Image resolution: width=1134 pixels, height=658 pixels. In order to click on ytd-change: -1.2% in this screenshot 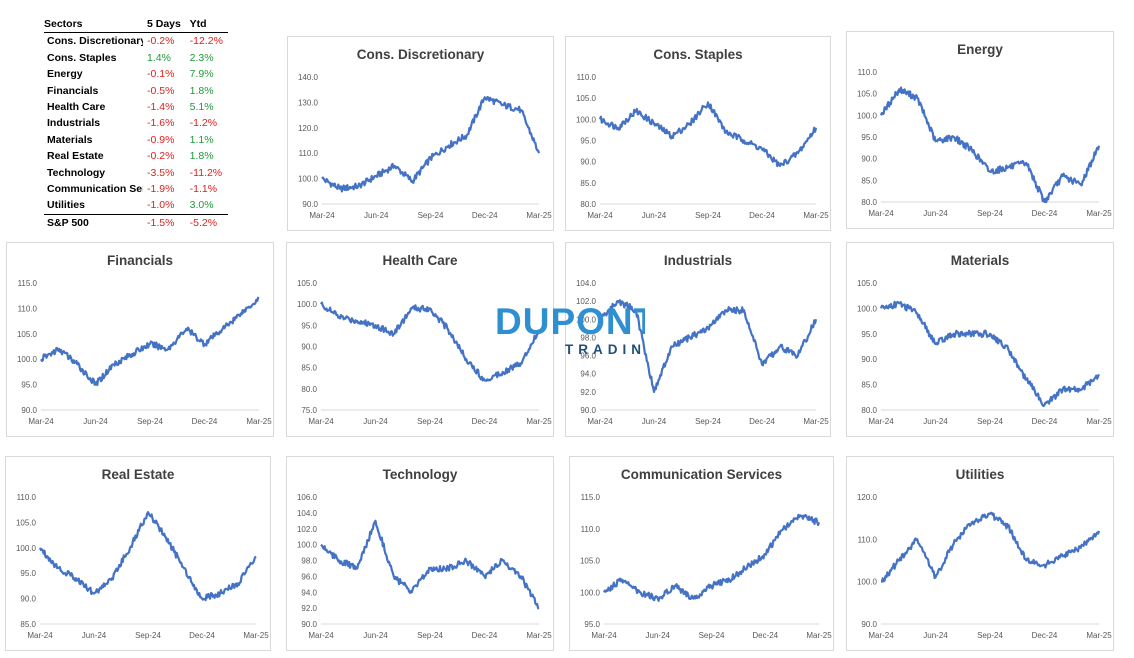, I will do `click(203, 123)`.